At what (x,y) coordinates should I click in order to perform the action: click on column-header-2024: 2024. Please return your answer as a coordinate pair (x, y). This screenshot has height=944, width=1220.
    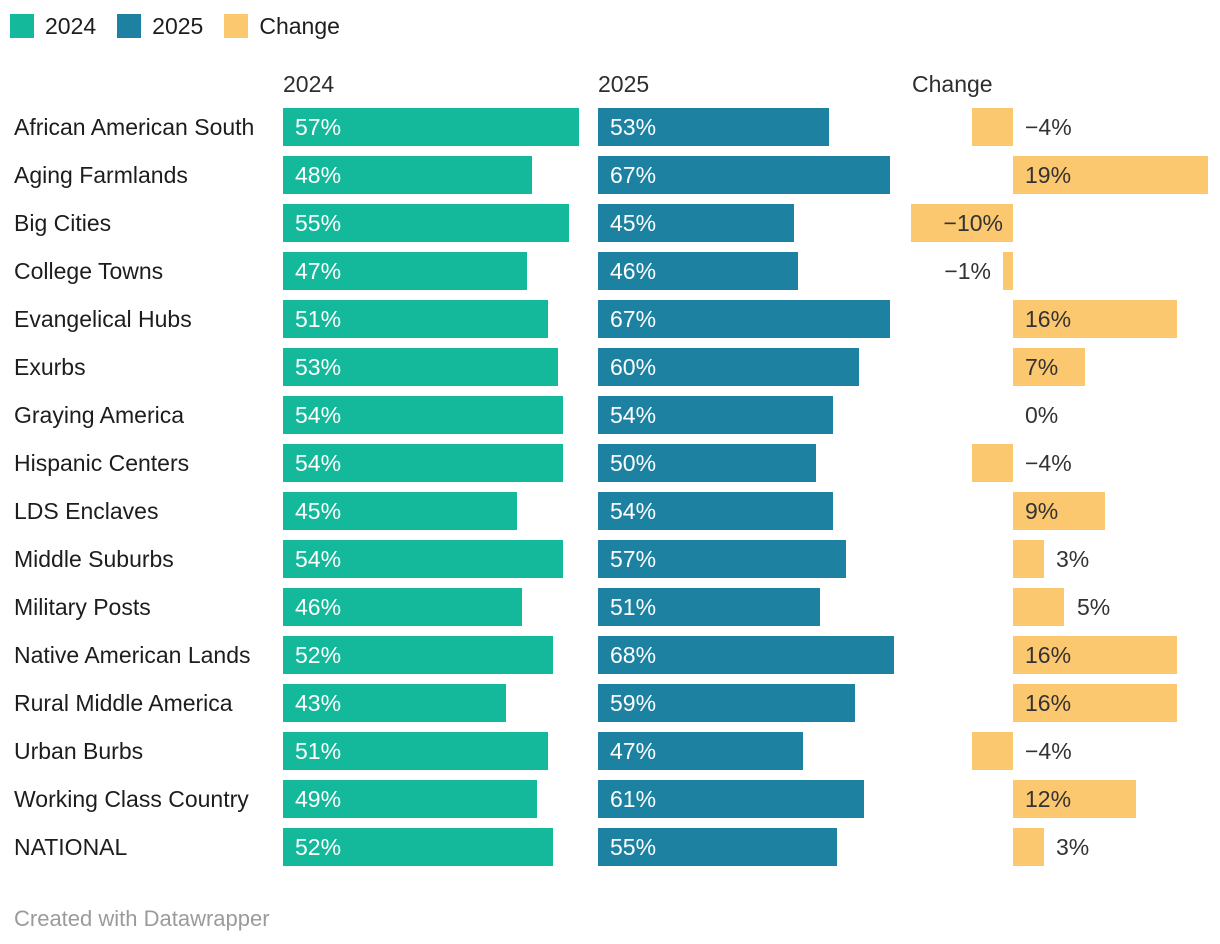
    Looking at the image, I should click on (309, 84).